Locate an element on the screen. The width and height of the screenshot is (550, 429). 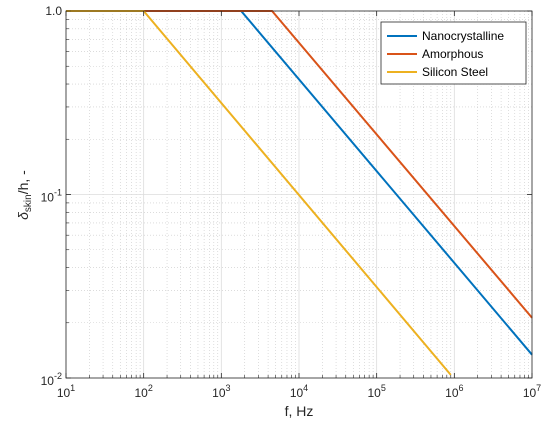
x-tick-label: 10⁴ is located at coordinates (299, 391).